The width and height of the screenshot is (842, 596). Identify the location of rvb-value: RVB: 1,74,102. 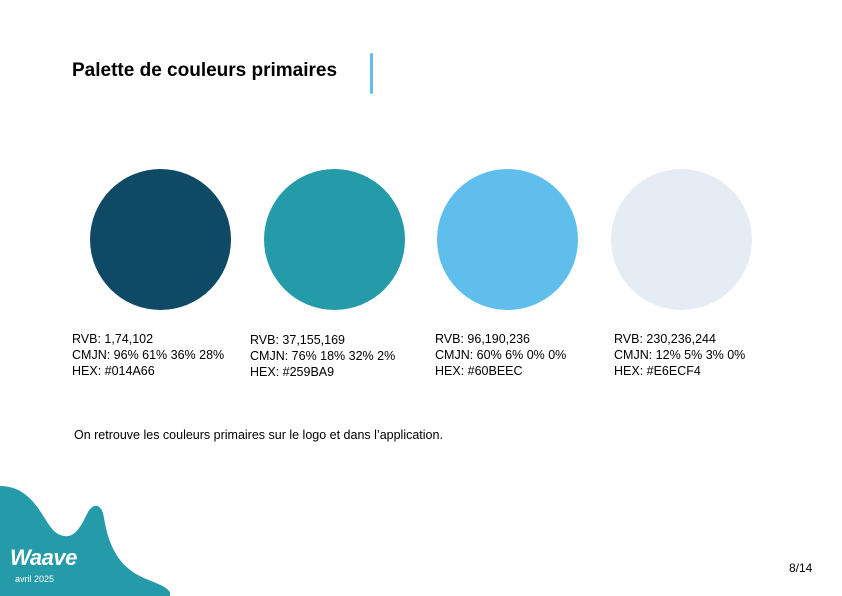
(113, 339).